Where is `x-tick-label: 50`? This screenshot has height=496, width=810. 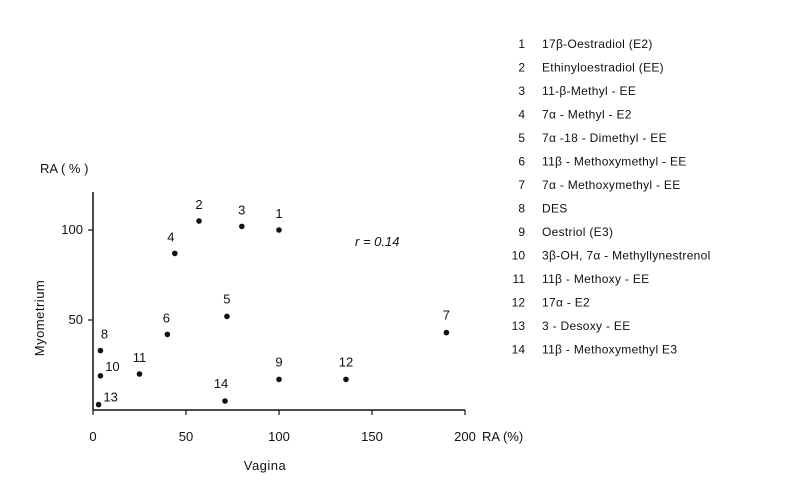
x-tick-label: 50 is located at coordinates (186, 436).